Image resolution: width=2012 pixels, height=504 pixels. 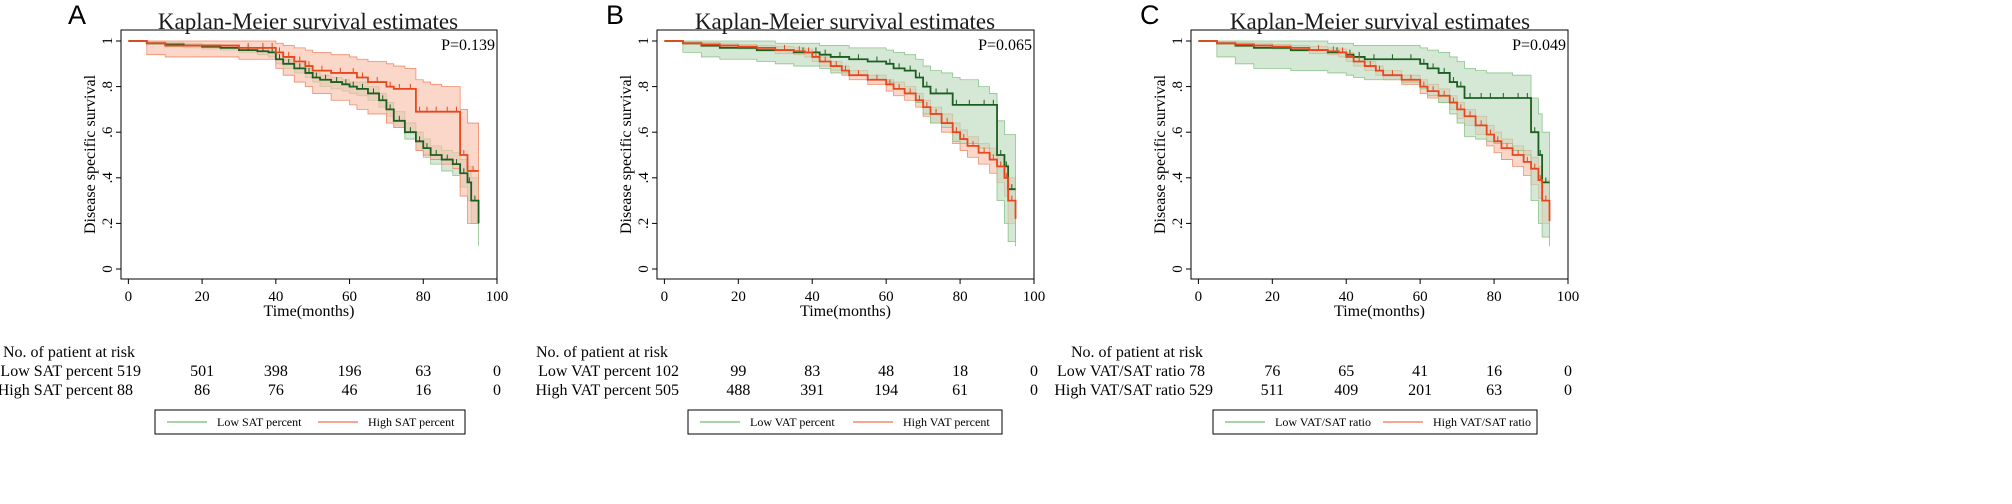 What do you see at coordinates (1005, 45) in the screenshot?
I see `p-value: P=0.065` at bounding box center [1005, 45].